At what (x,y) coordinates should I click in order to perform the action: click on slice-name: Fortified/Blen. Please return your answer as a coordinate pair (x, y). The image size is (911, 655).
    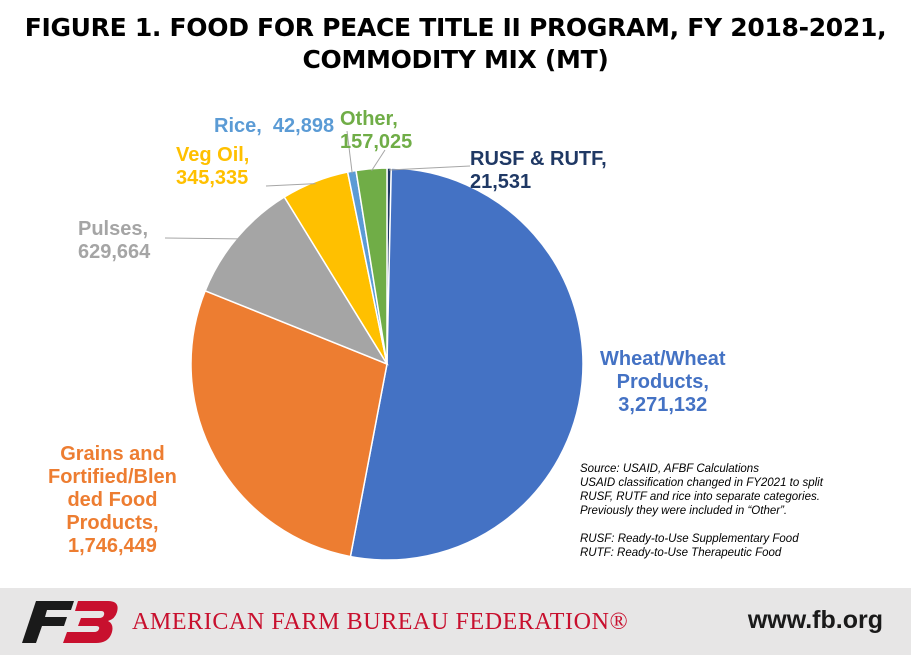
    Looking at the image, I should click on (112, 477).